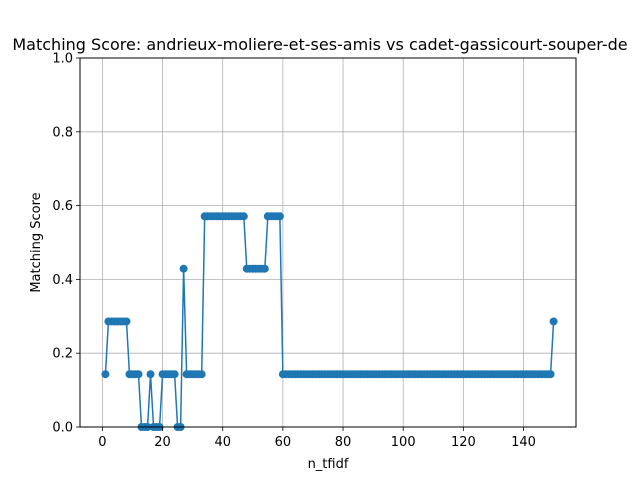  I want to click on y-tick-label: 0.8, so click(62, 132).